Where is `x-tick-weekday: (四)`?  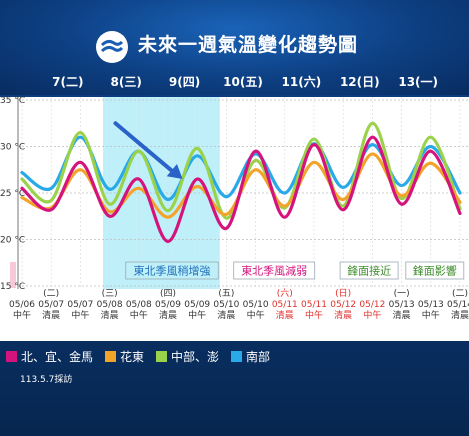 x-tick-weekday: (四) is located at coordinates (168, 294).